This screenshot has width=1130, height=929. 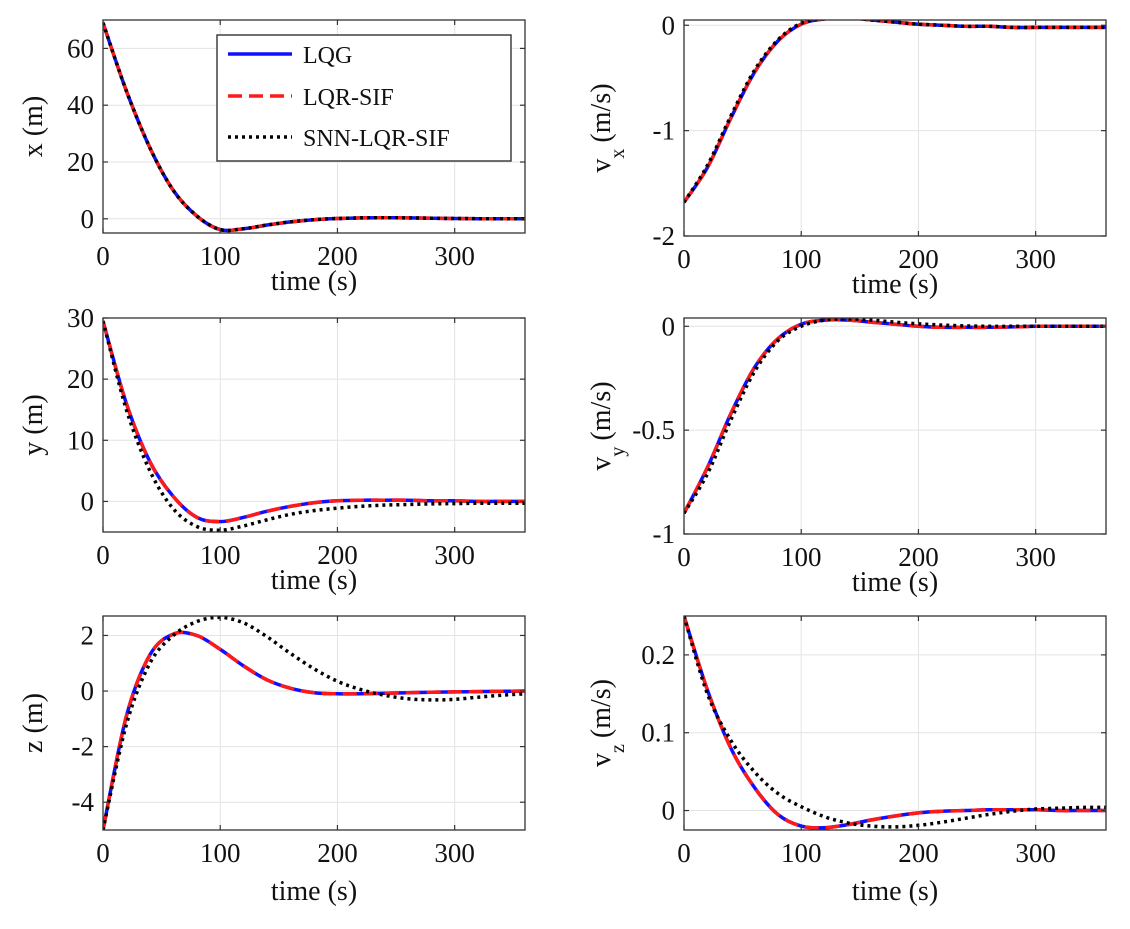 What do you see at coordinates (376, 139) in the screenshot?
I see `legend-label-snn-lqr-sif: SNN-LQR-SIF` at bounding box center [376, 139].